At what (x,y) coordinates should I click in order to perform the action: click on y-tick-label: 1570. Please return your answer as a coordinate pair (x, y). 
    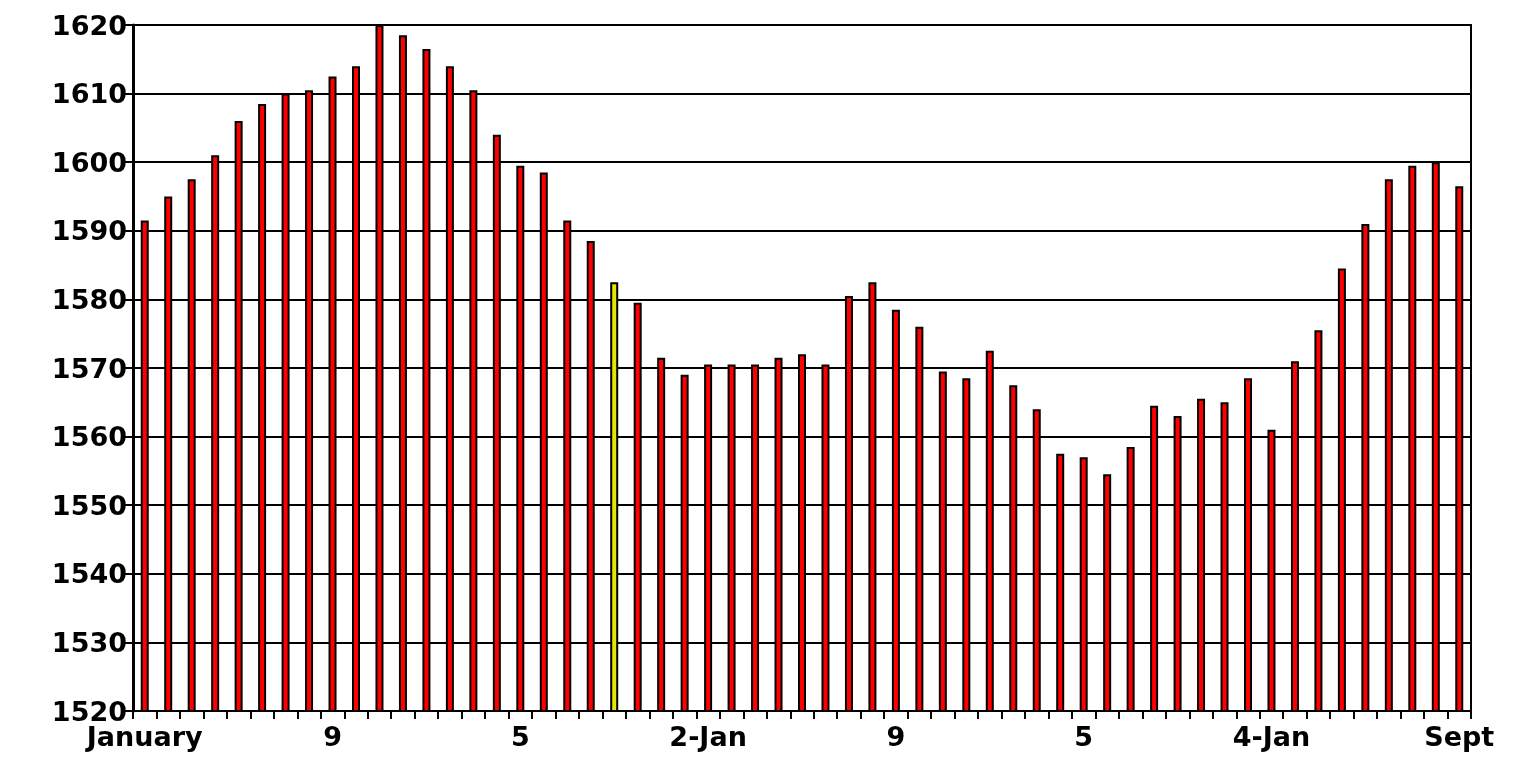
    Looking at the image, I should click on (89, 368).